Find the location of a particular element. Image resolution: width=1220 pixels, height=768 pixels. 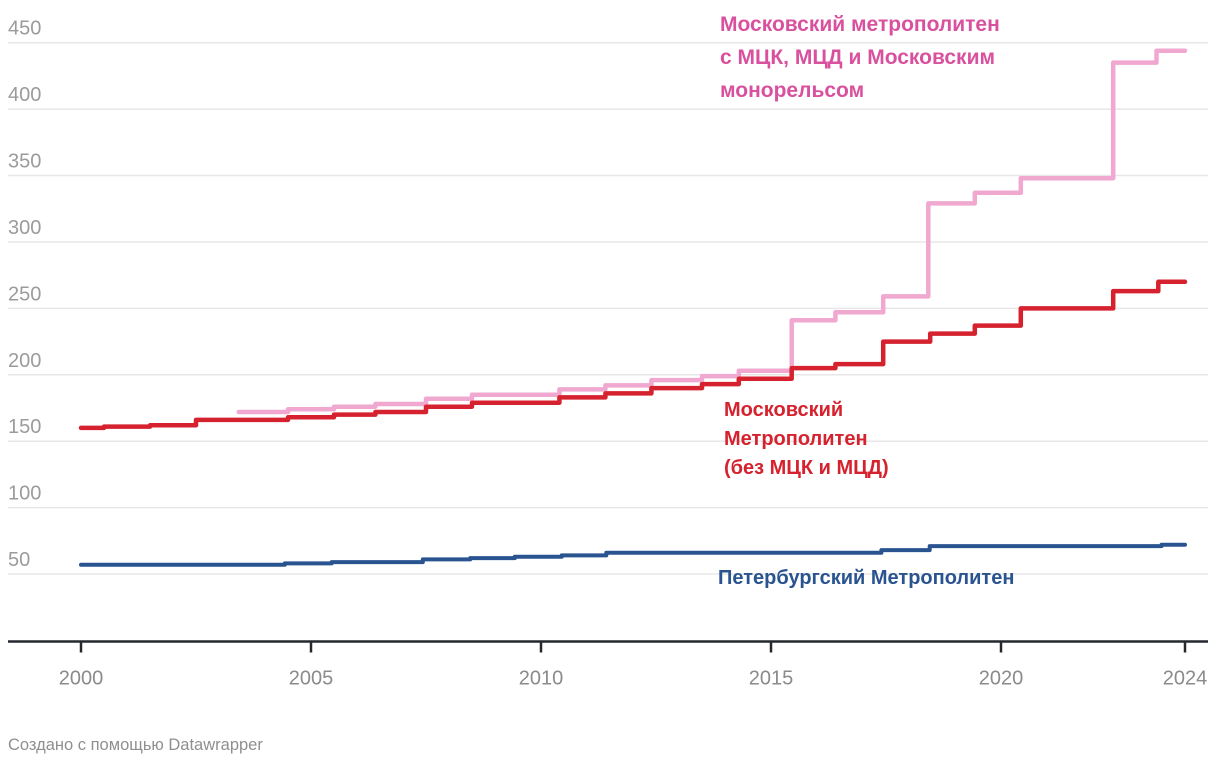

series-label-line: Метрополитен is located at coordinates (796, 439).